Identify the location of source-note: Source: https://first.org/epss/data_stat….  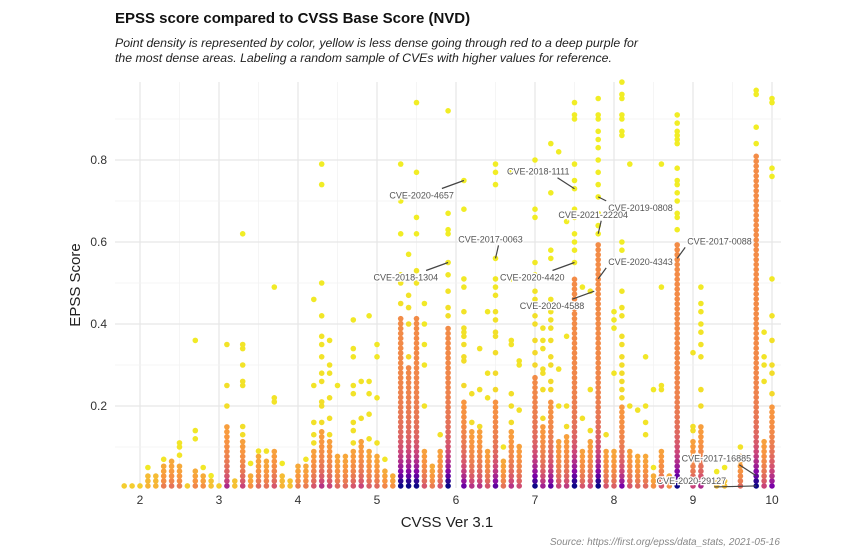
(664, 542).